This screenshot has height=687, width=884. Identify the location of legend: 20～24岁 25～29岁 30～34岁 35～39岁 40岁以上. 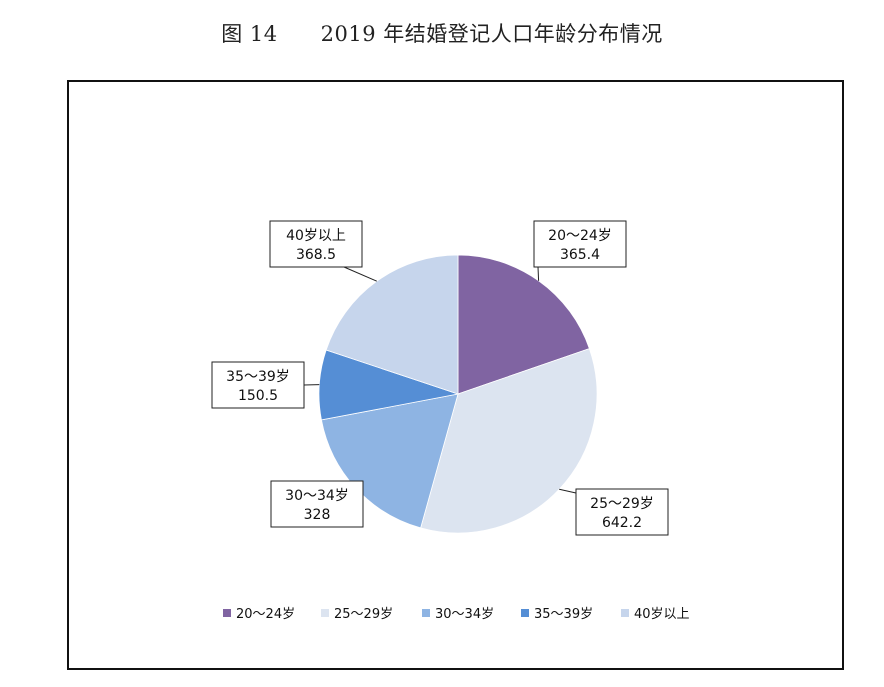
(456, 614).